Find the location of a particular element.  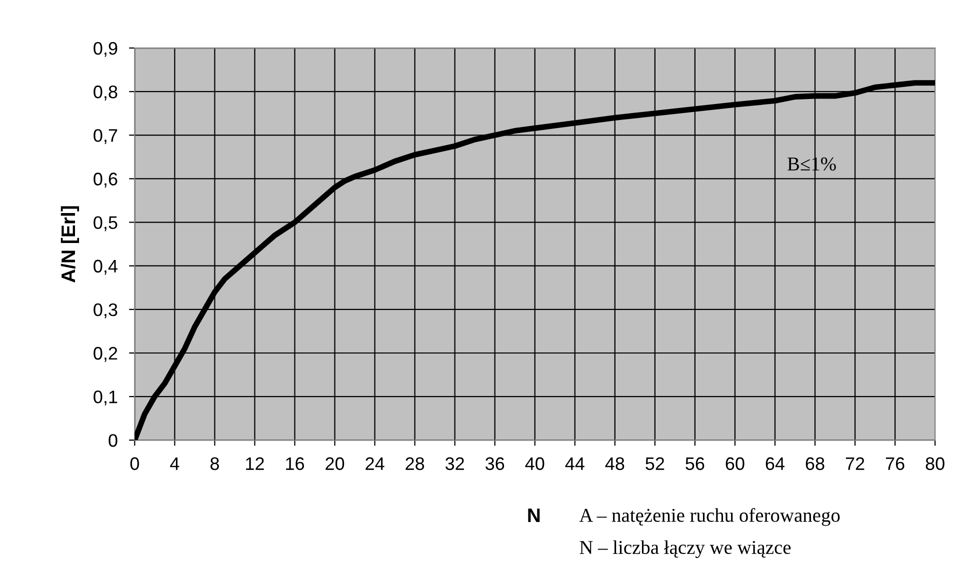

x-tick-label: 32 is located at coordinates (454, 463).